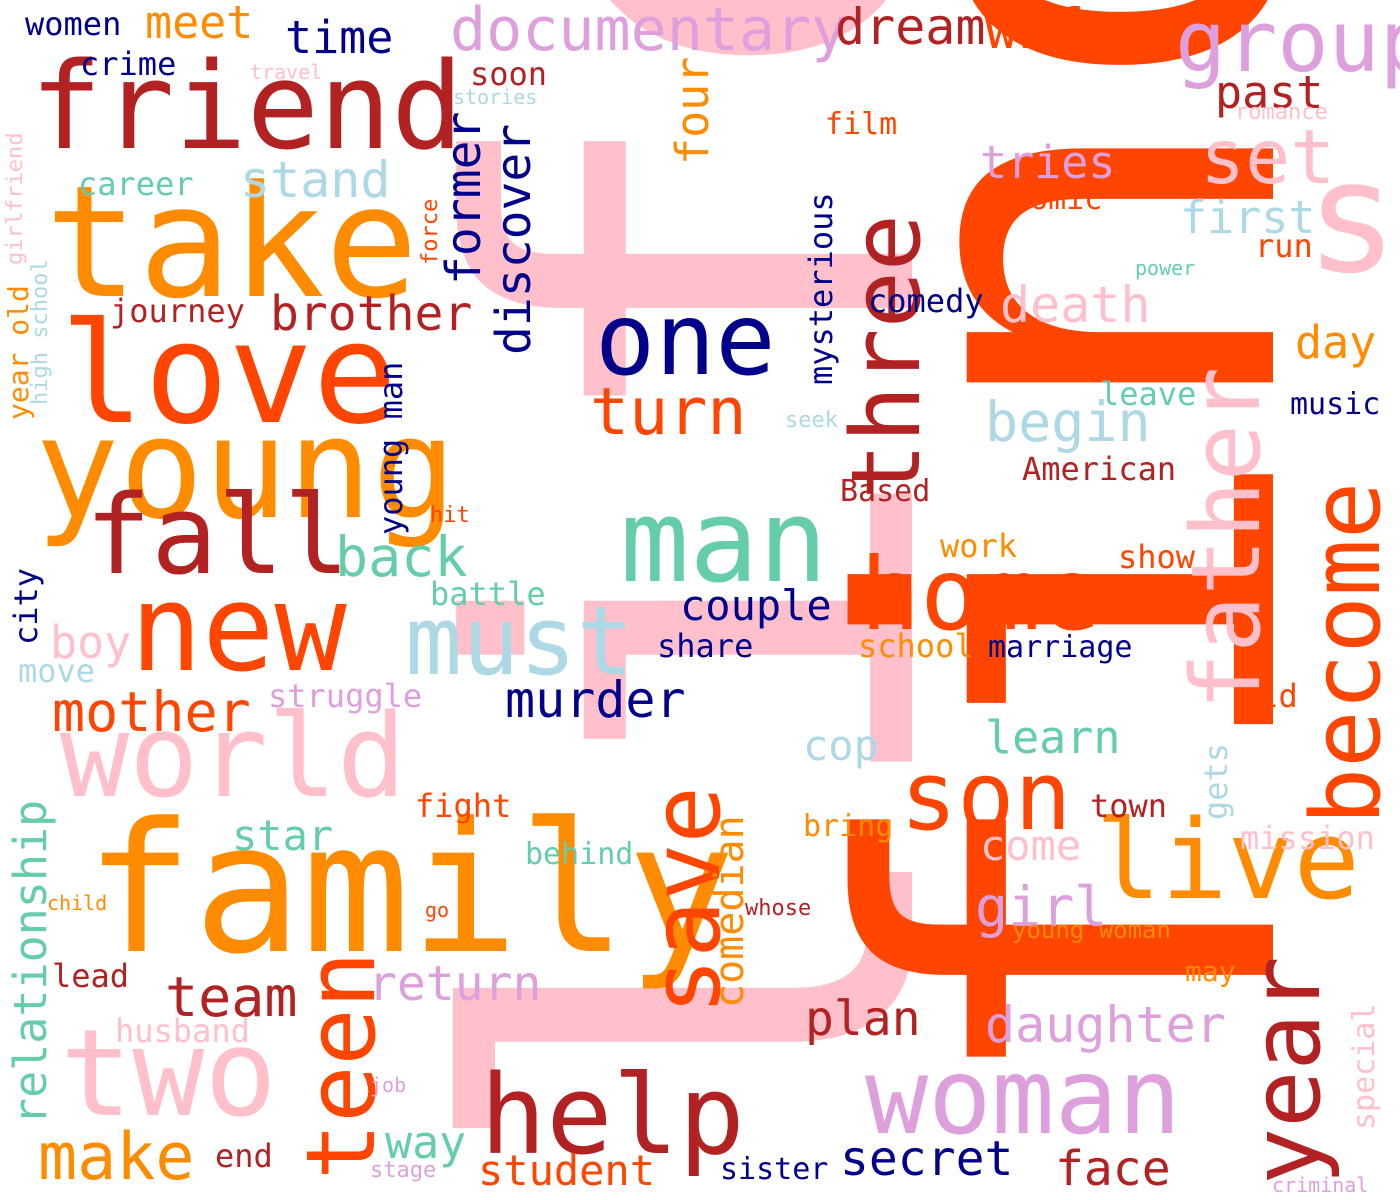 Image resolution: width=1400 pixels, height=1200 pixels. I want to click on cloud-word: husband, so click(182, 1031).